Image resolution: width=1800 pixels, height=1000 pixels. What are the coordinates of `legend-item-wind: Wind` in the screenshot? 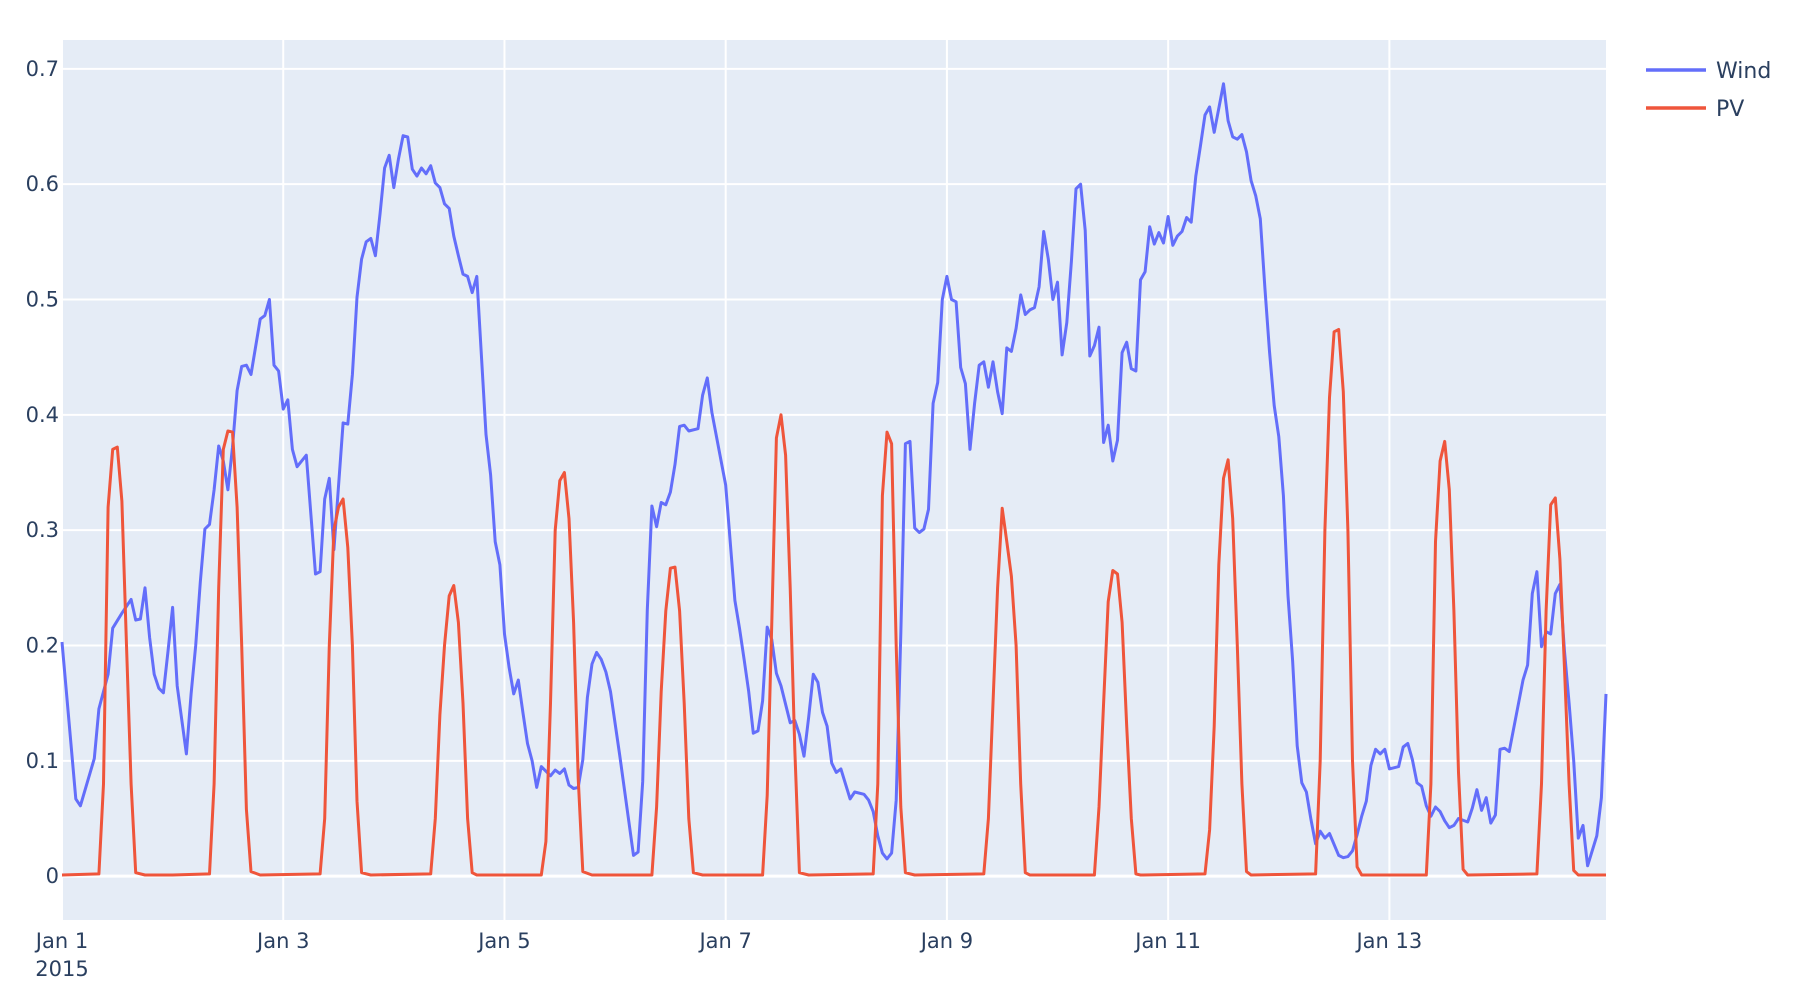 It's located at (1708, 71).